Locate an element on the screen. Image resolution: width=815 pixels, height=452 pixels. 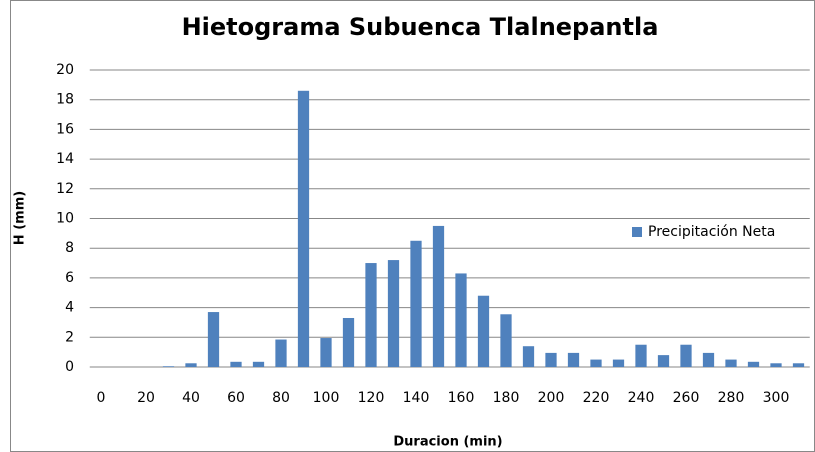
x-tick-label: 120 is located at coordinates (371, 398).